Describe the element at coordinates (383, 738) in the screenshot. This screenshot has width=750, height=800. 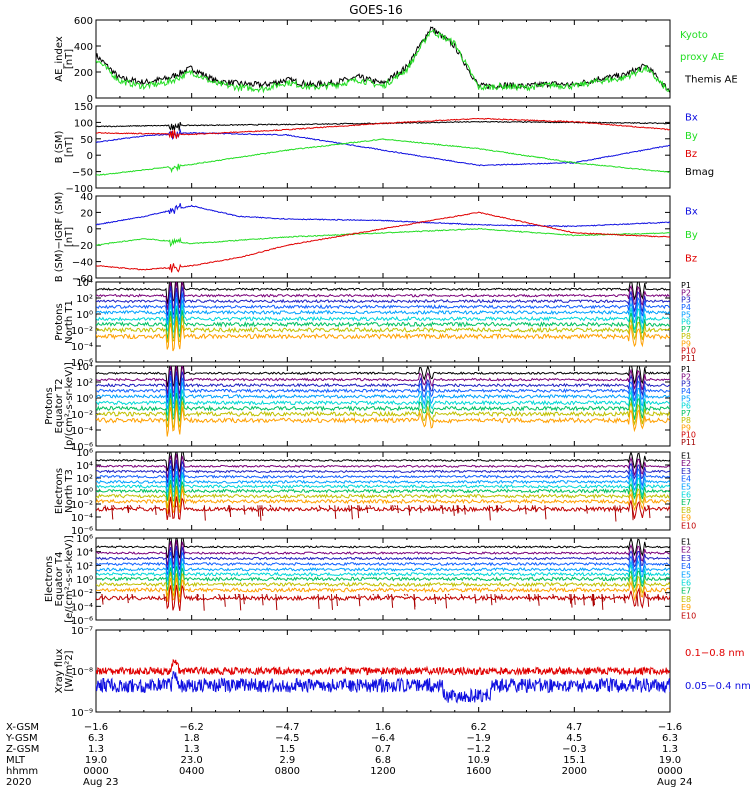
I see `ephemeris-value: −6.4` at that location.